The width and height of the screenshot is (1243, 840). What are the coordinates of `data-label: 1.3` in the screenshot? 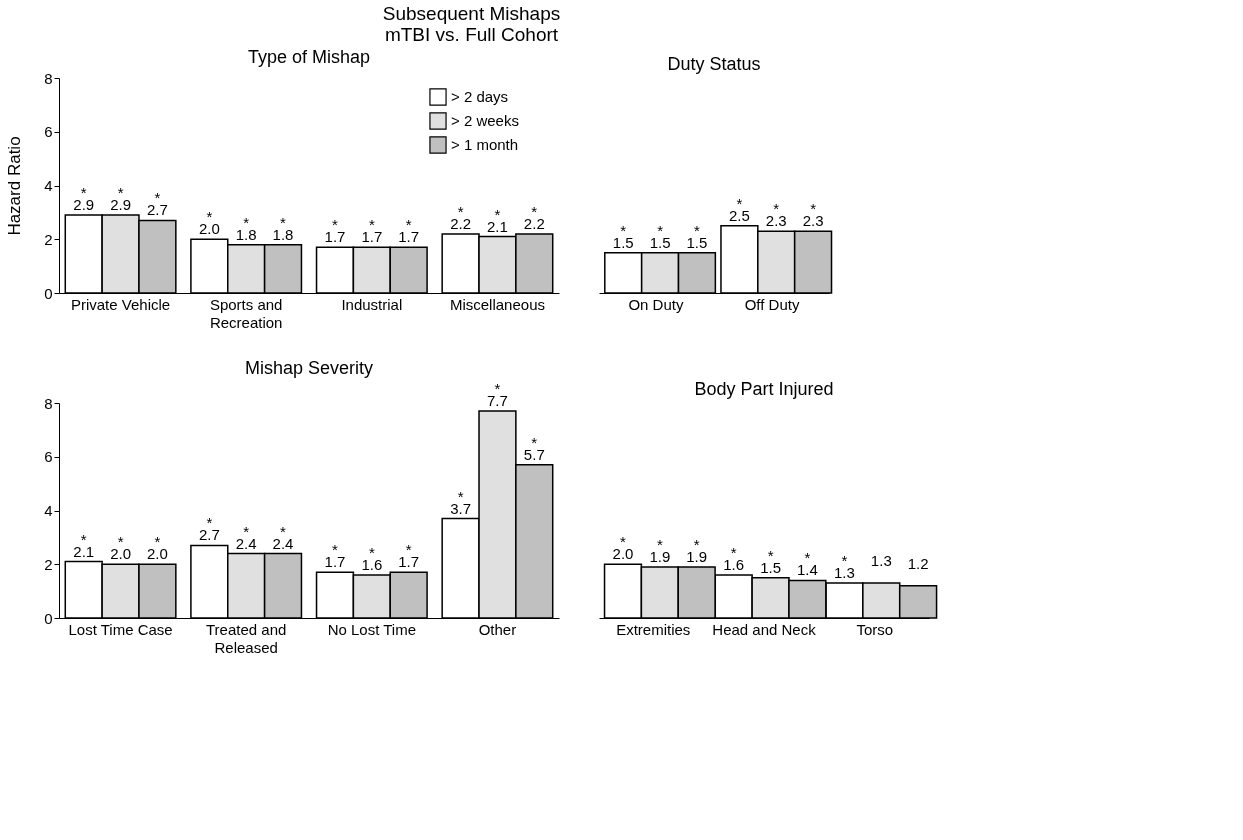 It's located at (881, 561).